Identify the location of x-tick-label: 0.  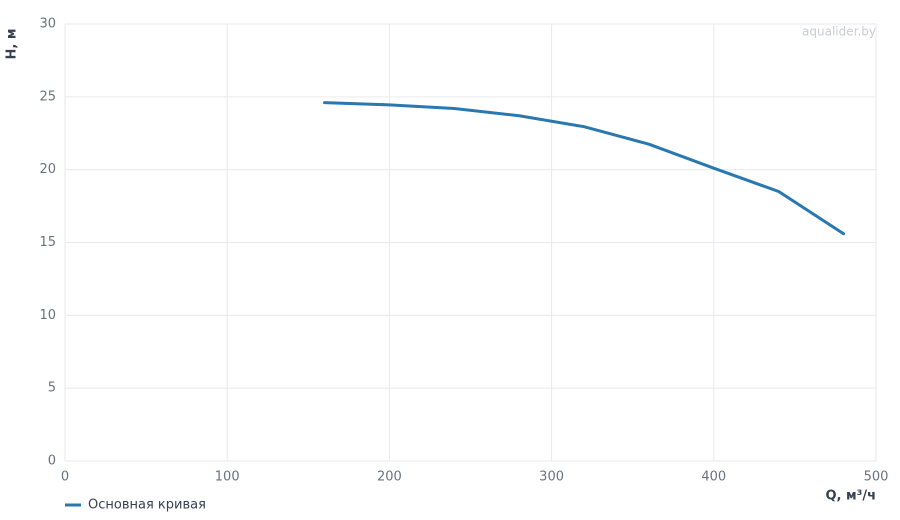
(65, 477).